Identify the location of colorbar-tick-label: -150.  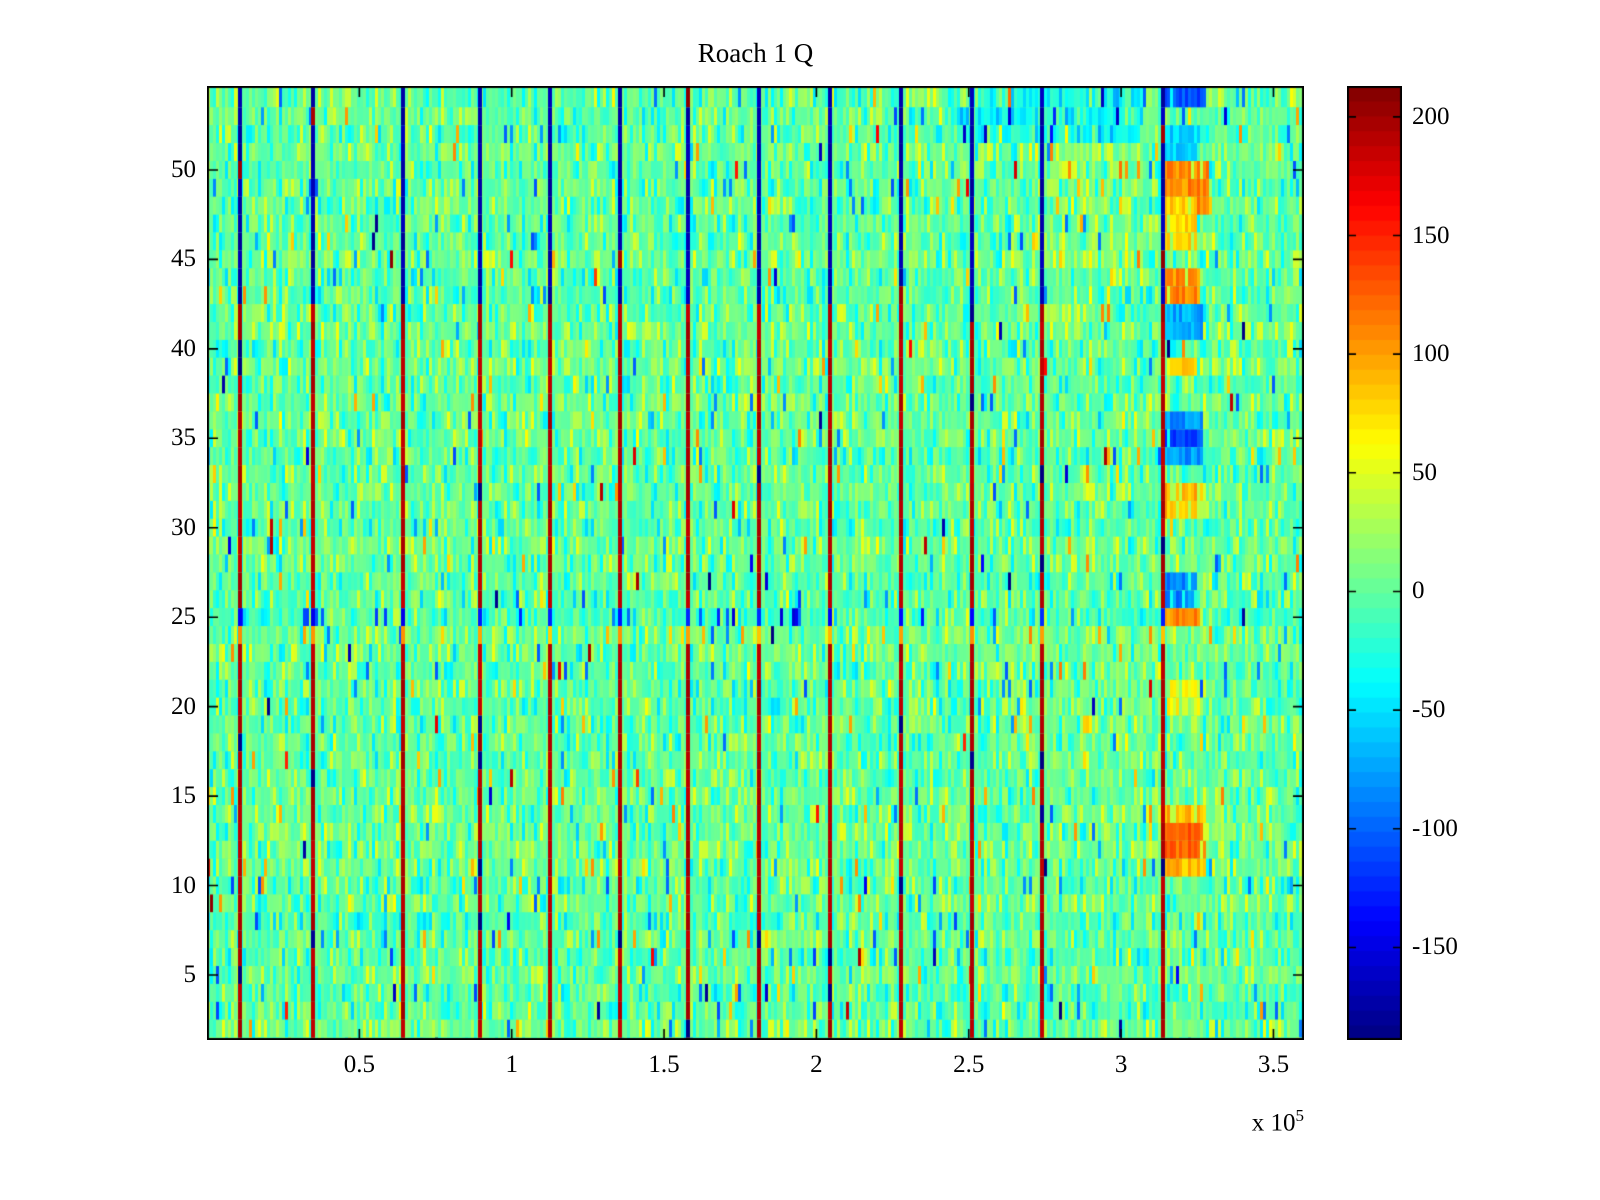
(1435, 947).